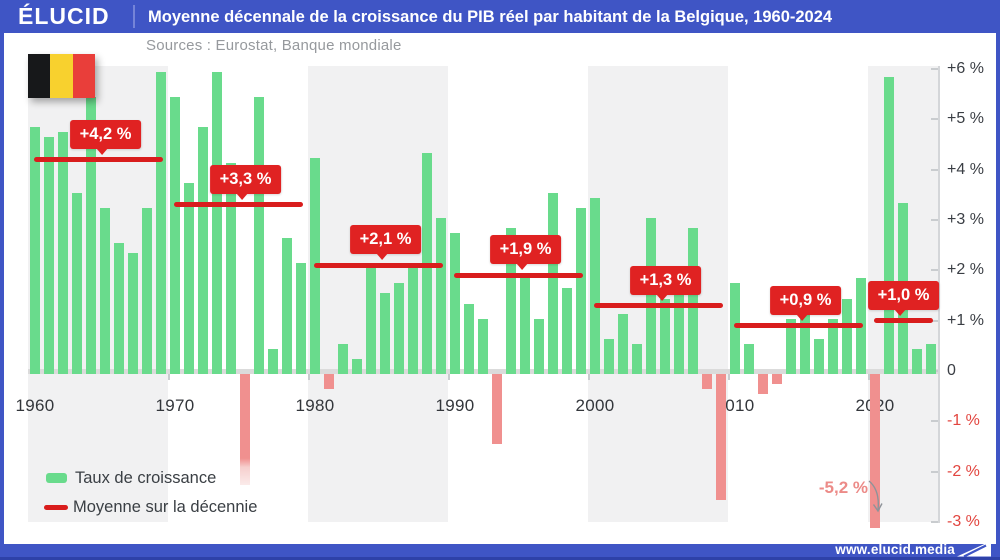 Image resolution: width=1000 pixels, height=560 pixels. I want to click on legend-label: Taux de croissance, so click(146, 477).